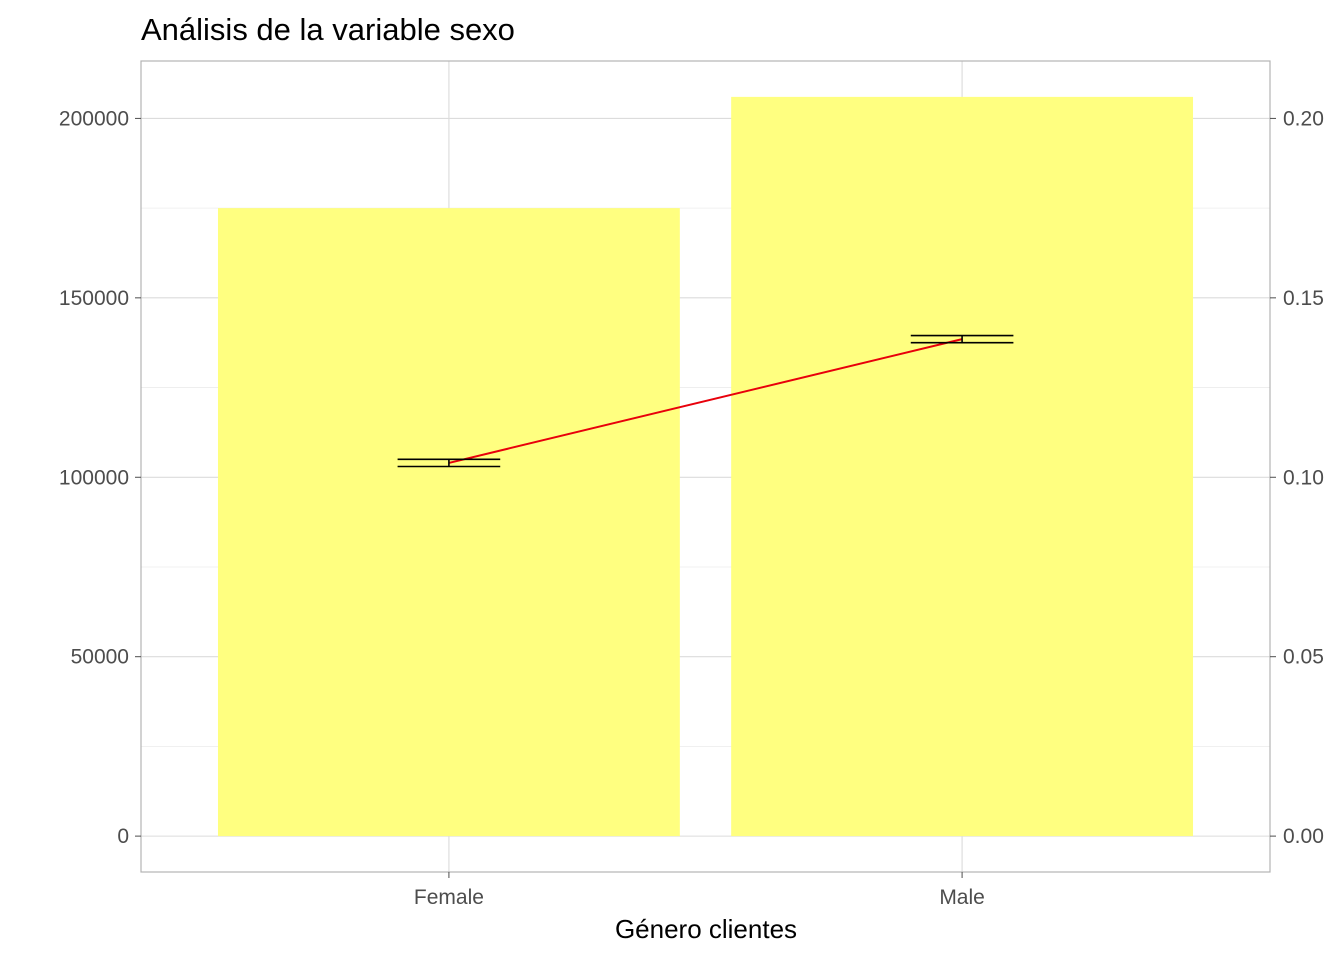  I want to click on y2-tick-label: 0.20, so click(1303, 118).